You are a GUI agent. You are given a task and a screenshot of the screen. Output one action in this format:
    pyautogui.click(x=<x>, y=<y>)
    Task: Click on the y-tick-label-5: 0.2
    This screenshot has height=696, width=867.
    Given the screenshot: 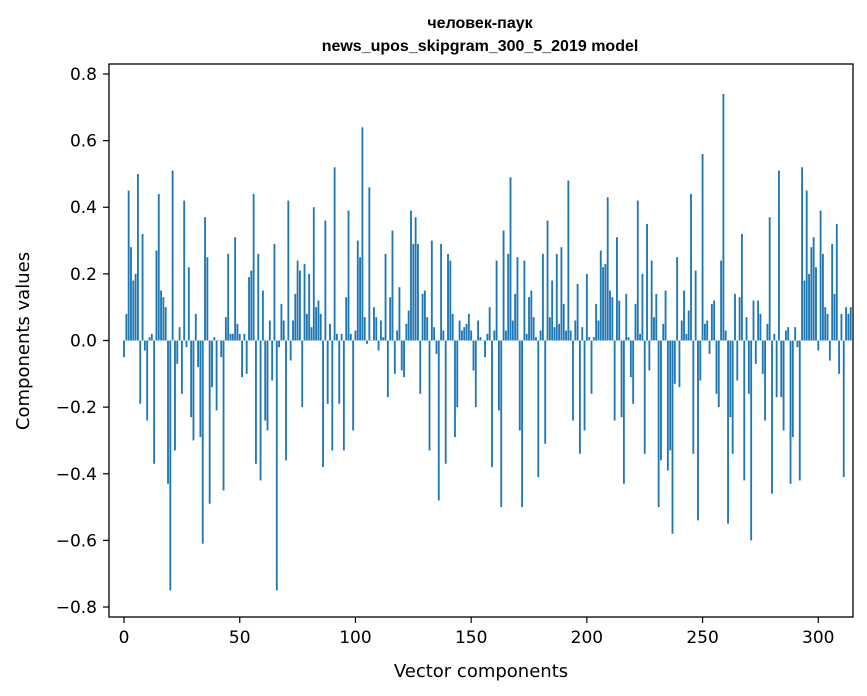 What is the action you would take?
    pyautogui.click(x=83, y=275)
    